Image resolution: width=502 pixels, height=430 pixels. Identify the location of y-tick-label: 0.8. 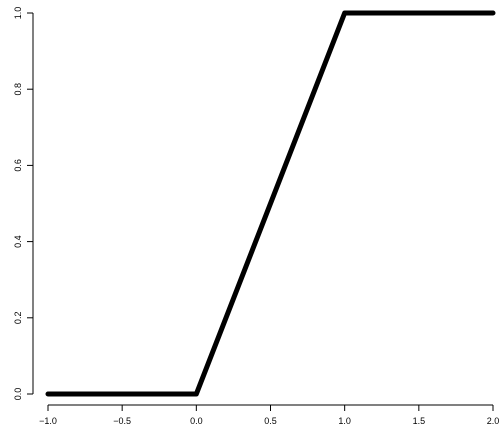
(18, 89).